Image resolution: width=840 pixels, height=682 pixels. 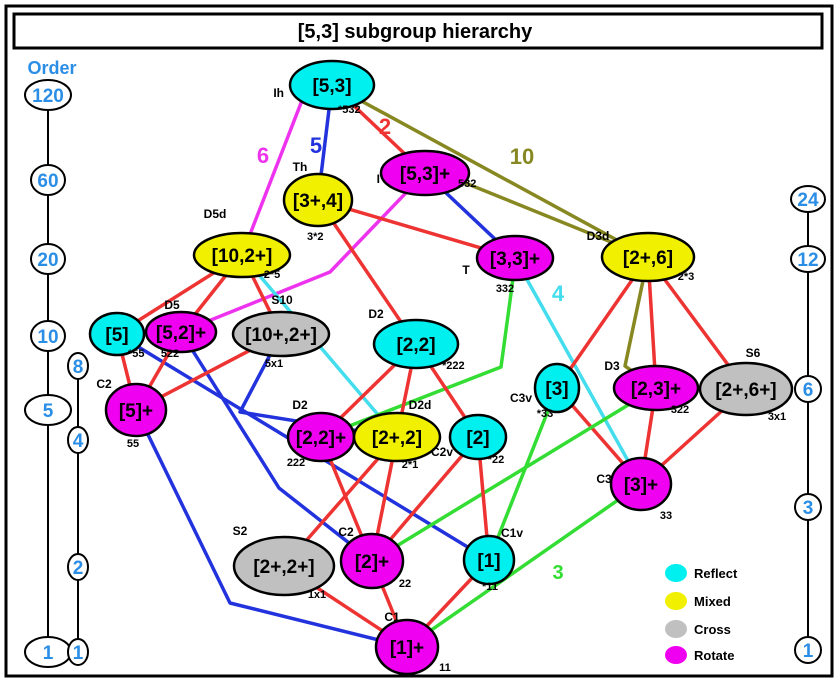 I want to click on title-box, so click(x=418, y=31).